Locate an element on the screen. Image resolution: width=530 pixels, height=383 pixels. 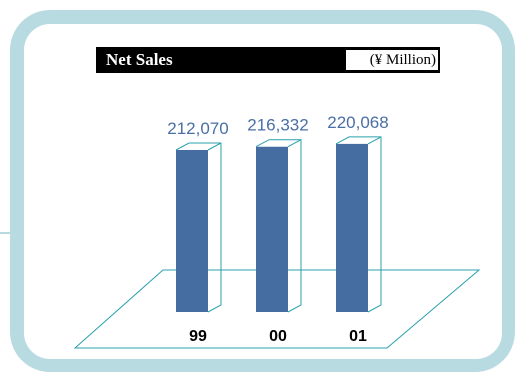
category-label: 00 is located at coordinates (278, 336).